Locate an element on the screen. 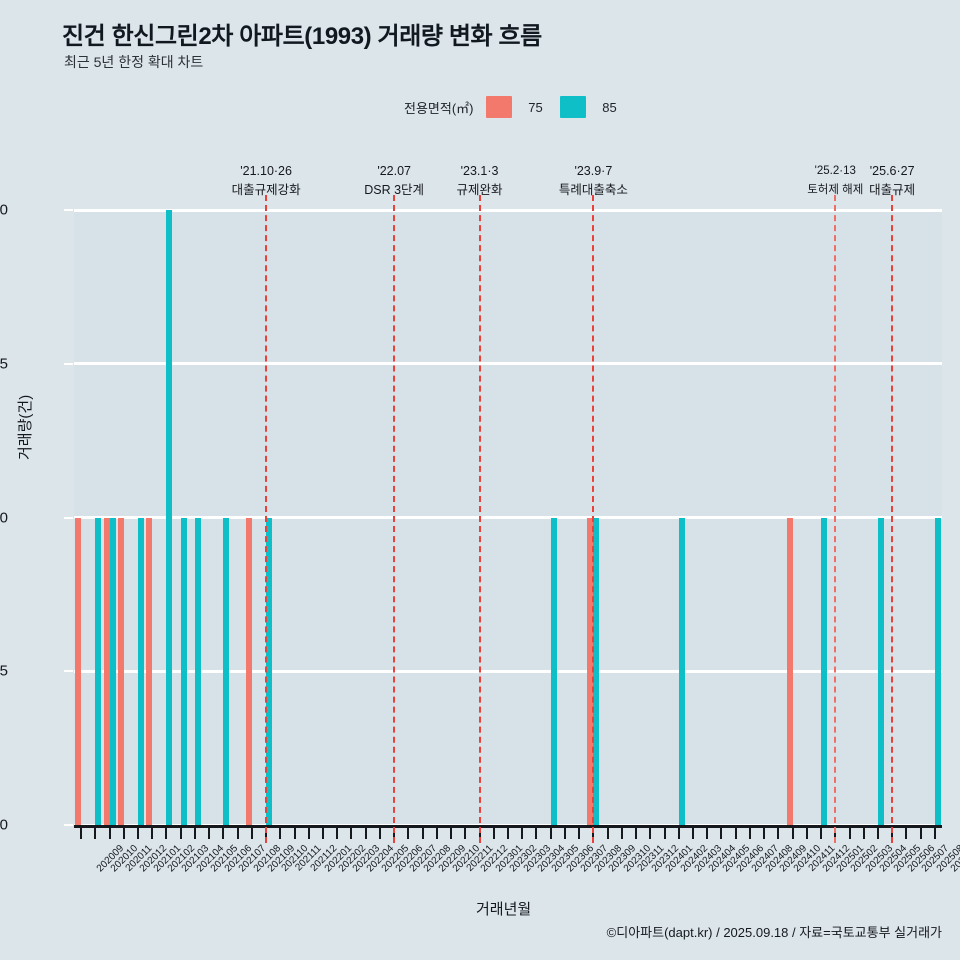  event-label: '23.1·3 규제완화 is located at coordinates (480, 181).